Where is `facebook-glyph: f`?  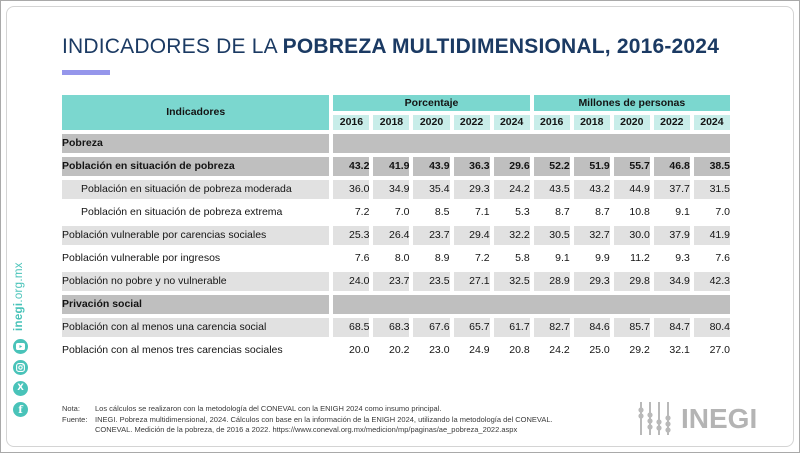 facebook-glyph: f is located at coordinates (20, 410).